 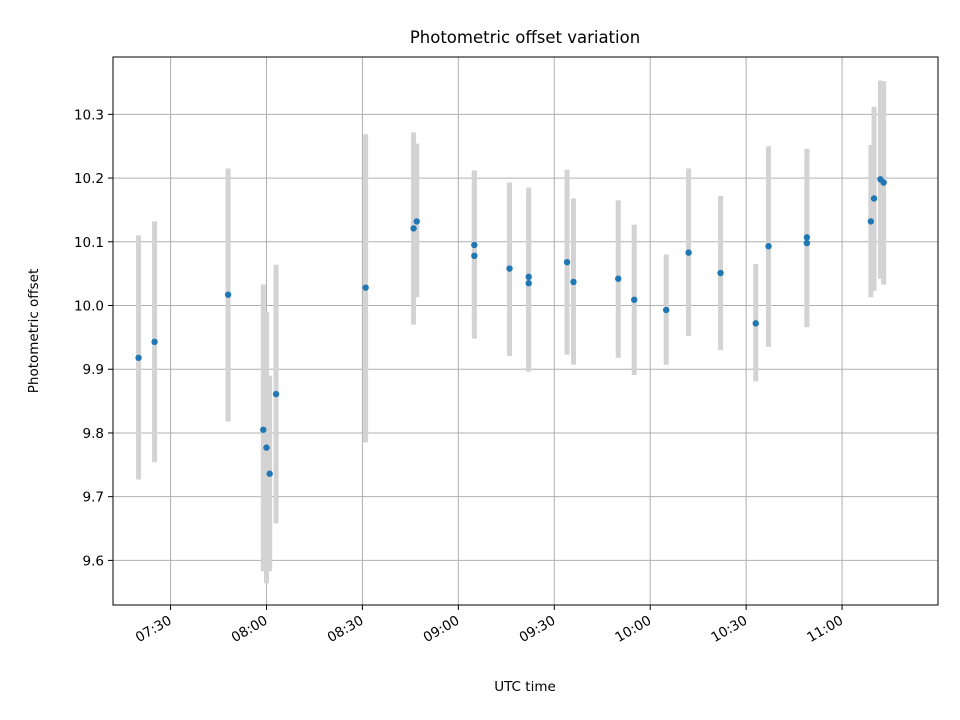 What do you see at coordinates (93, 370) in the screenshot?
I see `y-tick-label: 9.9` at bounding box center [93, 370].